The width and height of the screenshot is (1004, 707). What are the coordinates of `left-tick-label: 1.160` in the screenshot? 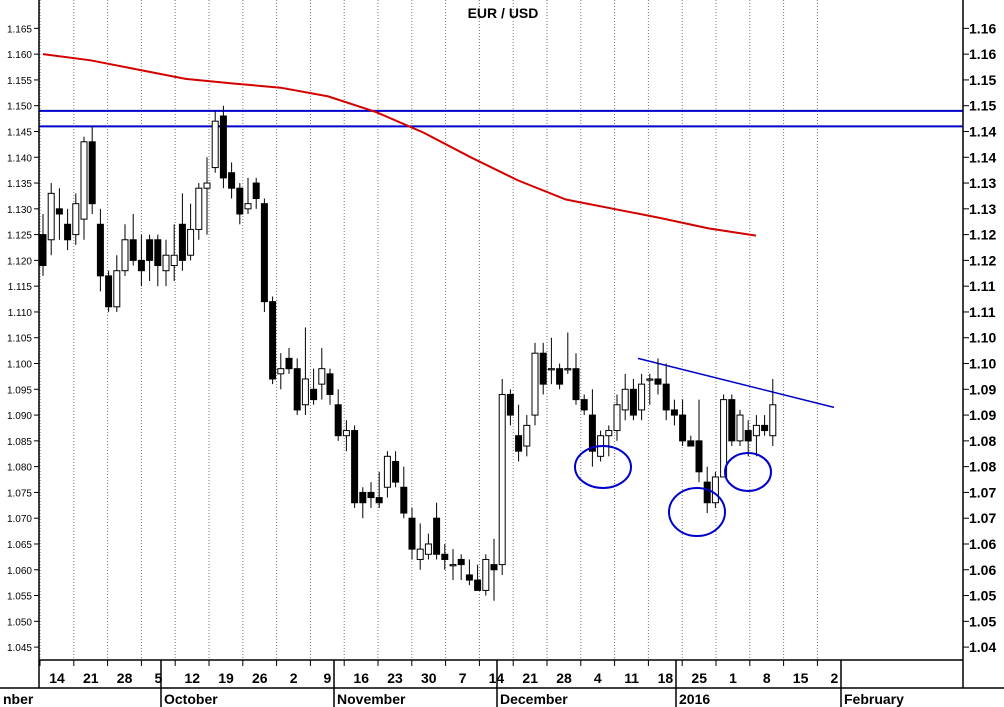 It's located at (19, 55).